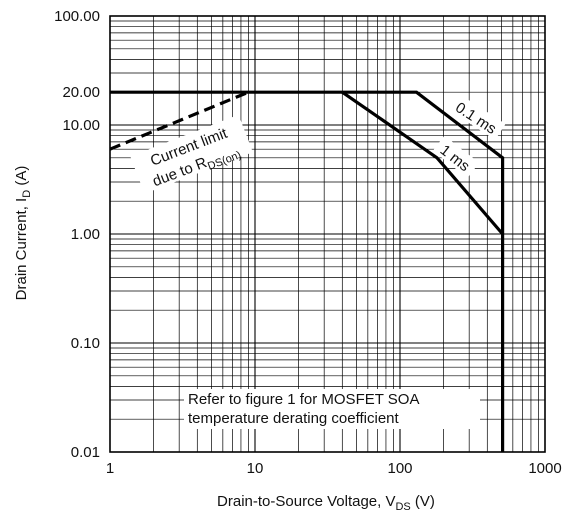 The image size is (576, 512). What do you see at coordinates (303, 399) in the screenshot?
I see `note-line-1: Refer to figure 1 for MOSFET SOA` at bounding box center [303, 399].